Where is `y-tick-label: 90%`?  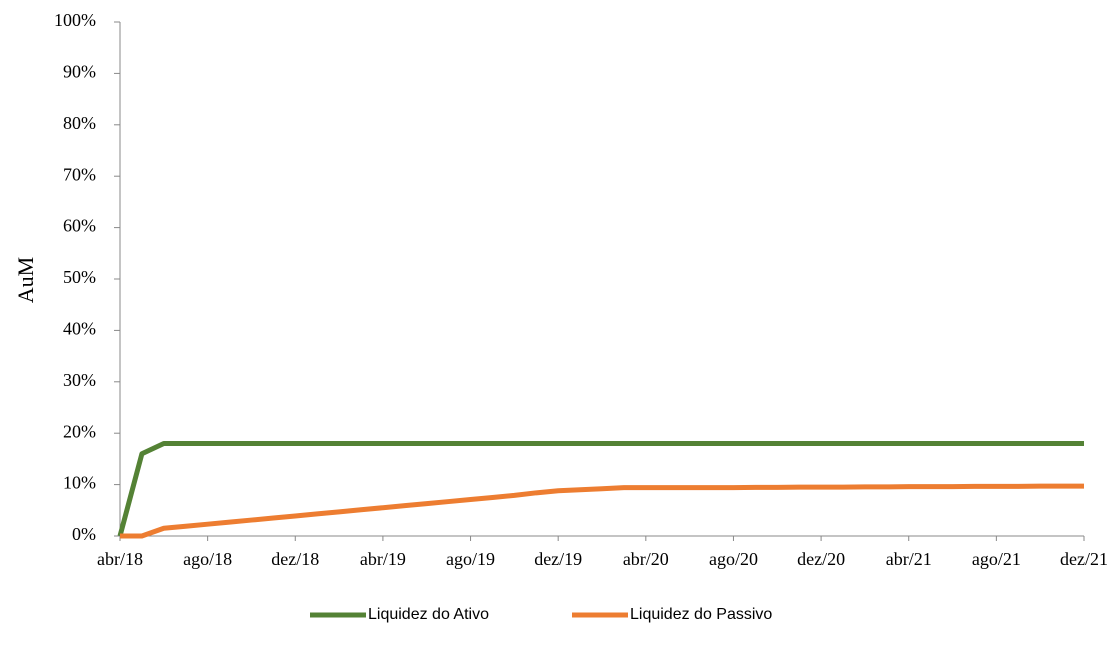 y-tick-label: 90% is located at coordinates (79, 72).